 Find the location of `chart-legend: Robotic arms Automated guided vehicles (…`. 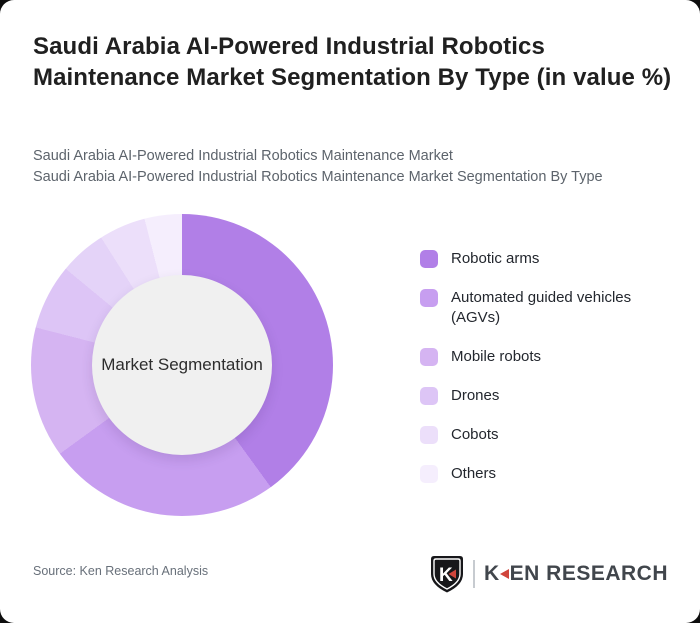

chart-legend: Robotic arms Automated guided vehicles (… is located at coordinates (543, 366).